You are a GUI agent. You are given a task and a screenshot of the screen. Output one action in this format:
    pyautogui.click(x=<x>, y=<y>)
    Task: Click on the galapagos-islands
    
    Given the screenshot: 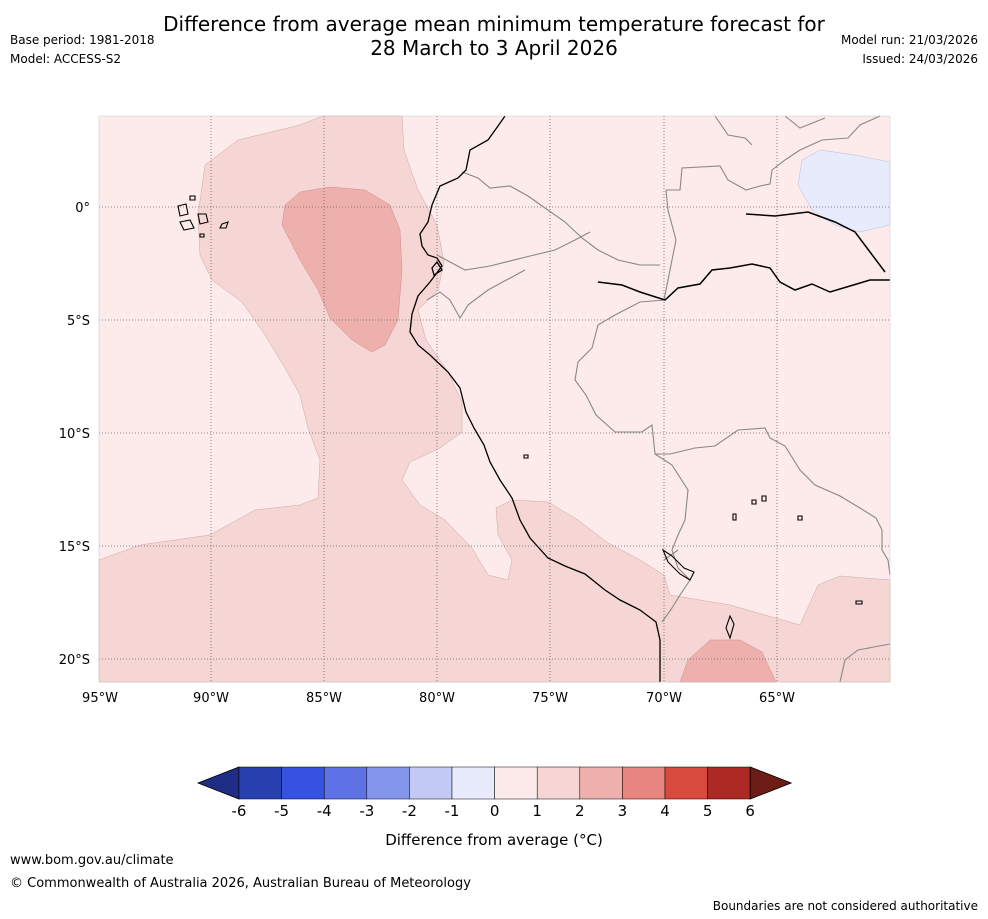 What is the action you would take?
    pyautogui.click(x=203, y=216)
    